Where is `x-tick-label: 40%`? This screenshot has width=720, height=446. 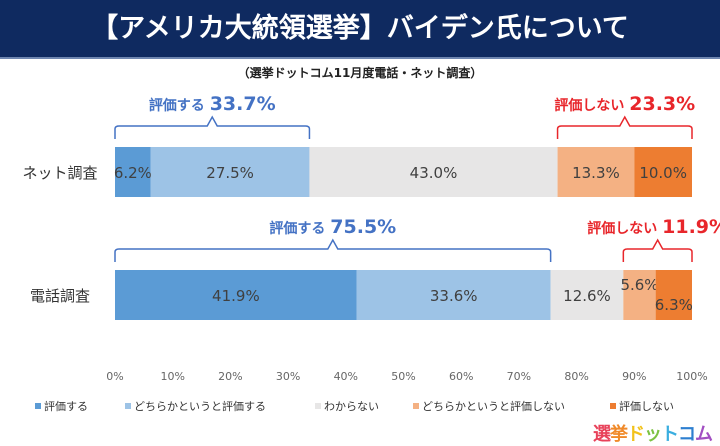 x-tick-label: 40% is located at coordinates (346, 376).